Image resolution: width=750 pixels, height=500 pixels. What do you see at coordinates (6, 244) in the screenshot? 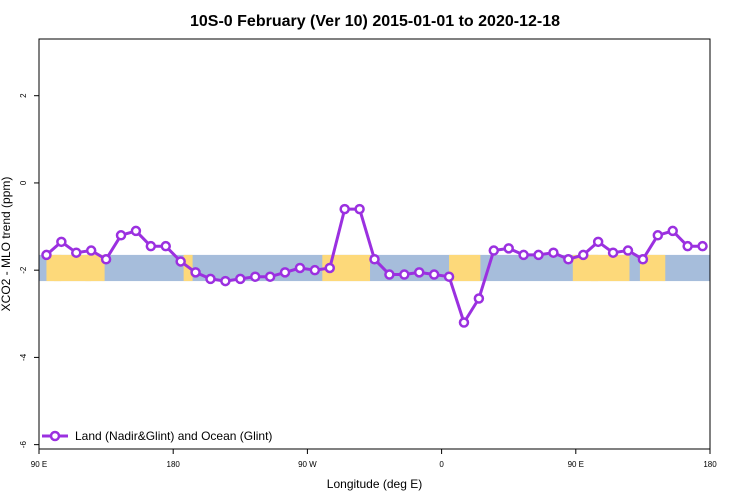
I see `y-axis-label: XCO2 - MLO trend (ppm)` at bounding box center [6, 244].